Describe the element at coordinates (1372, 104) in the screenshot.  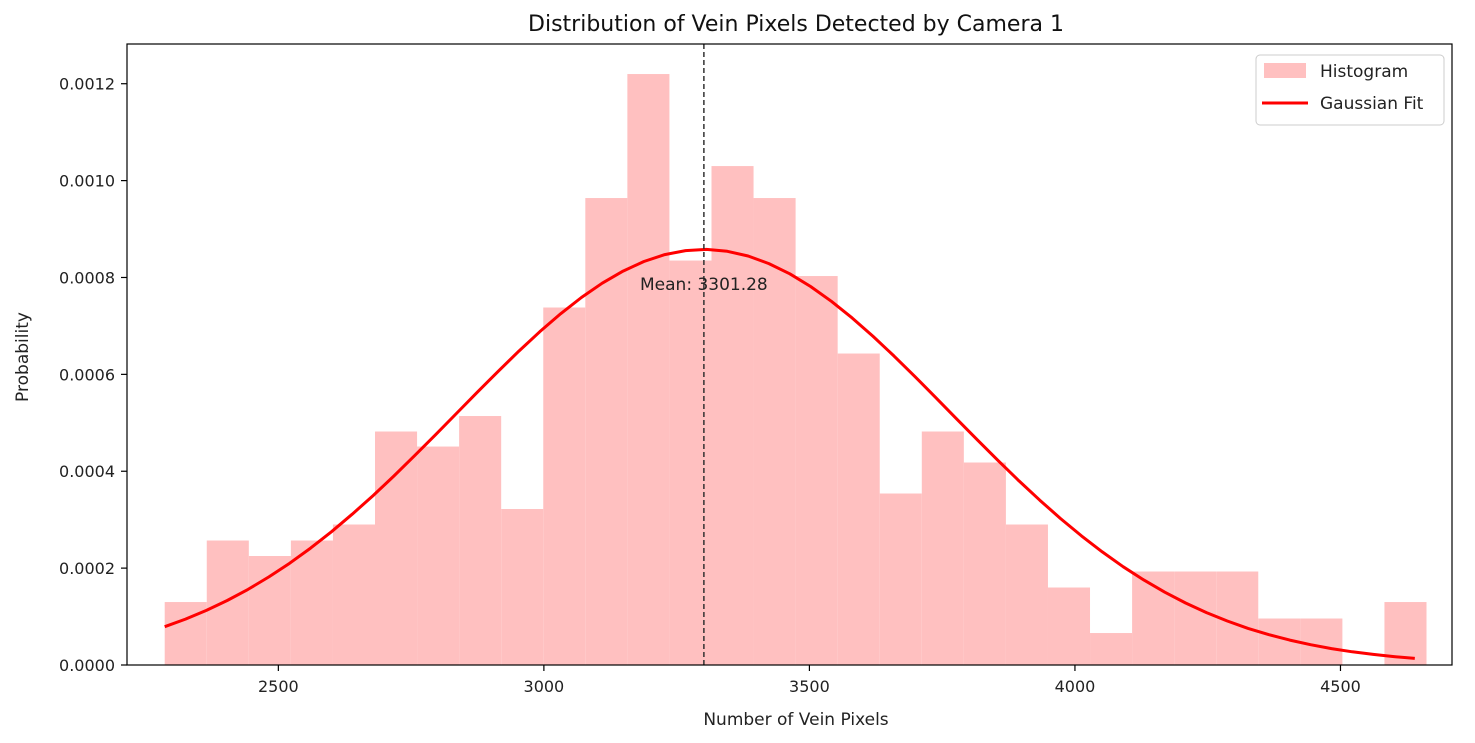
I see `legend-gaussian-label: Gaussian Fit` at that location.